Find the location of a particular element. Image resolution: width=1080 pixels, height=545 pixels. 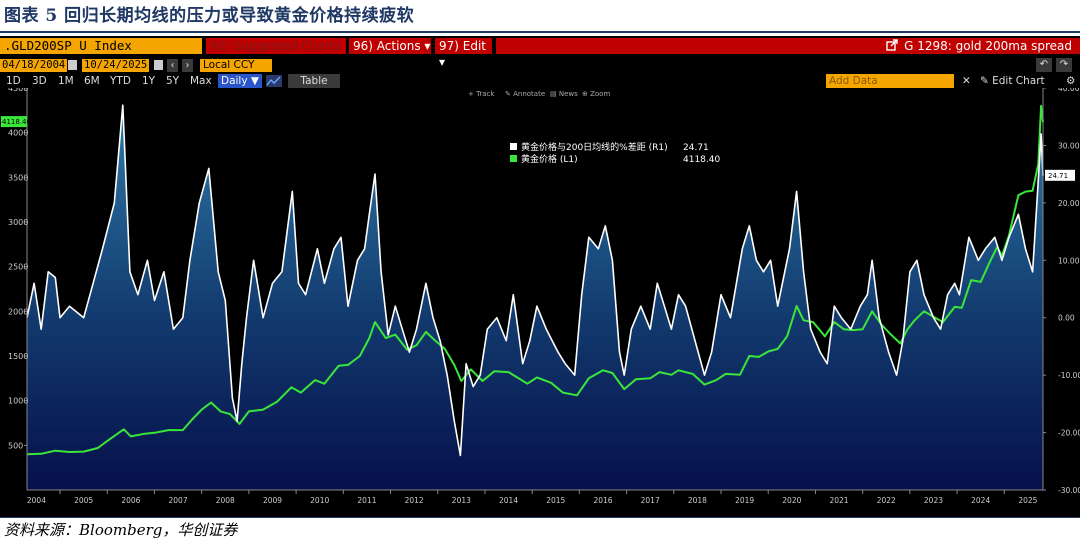

frequency-select: Daily ▼ is located at coordinates (240, 81).